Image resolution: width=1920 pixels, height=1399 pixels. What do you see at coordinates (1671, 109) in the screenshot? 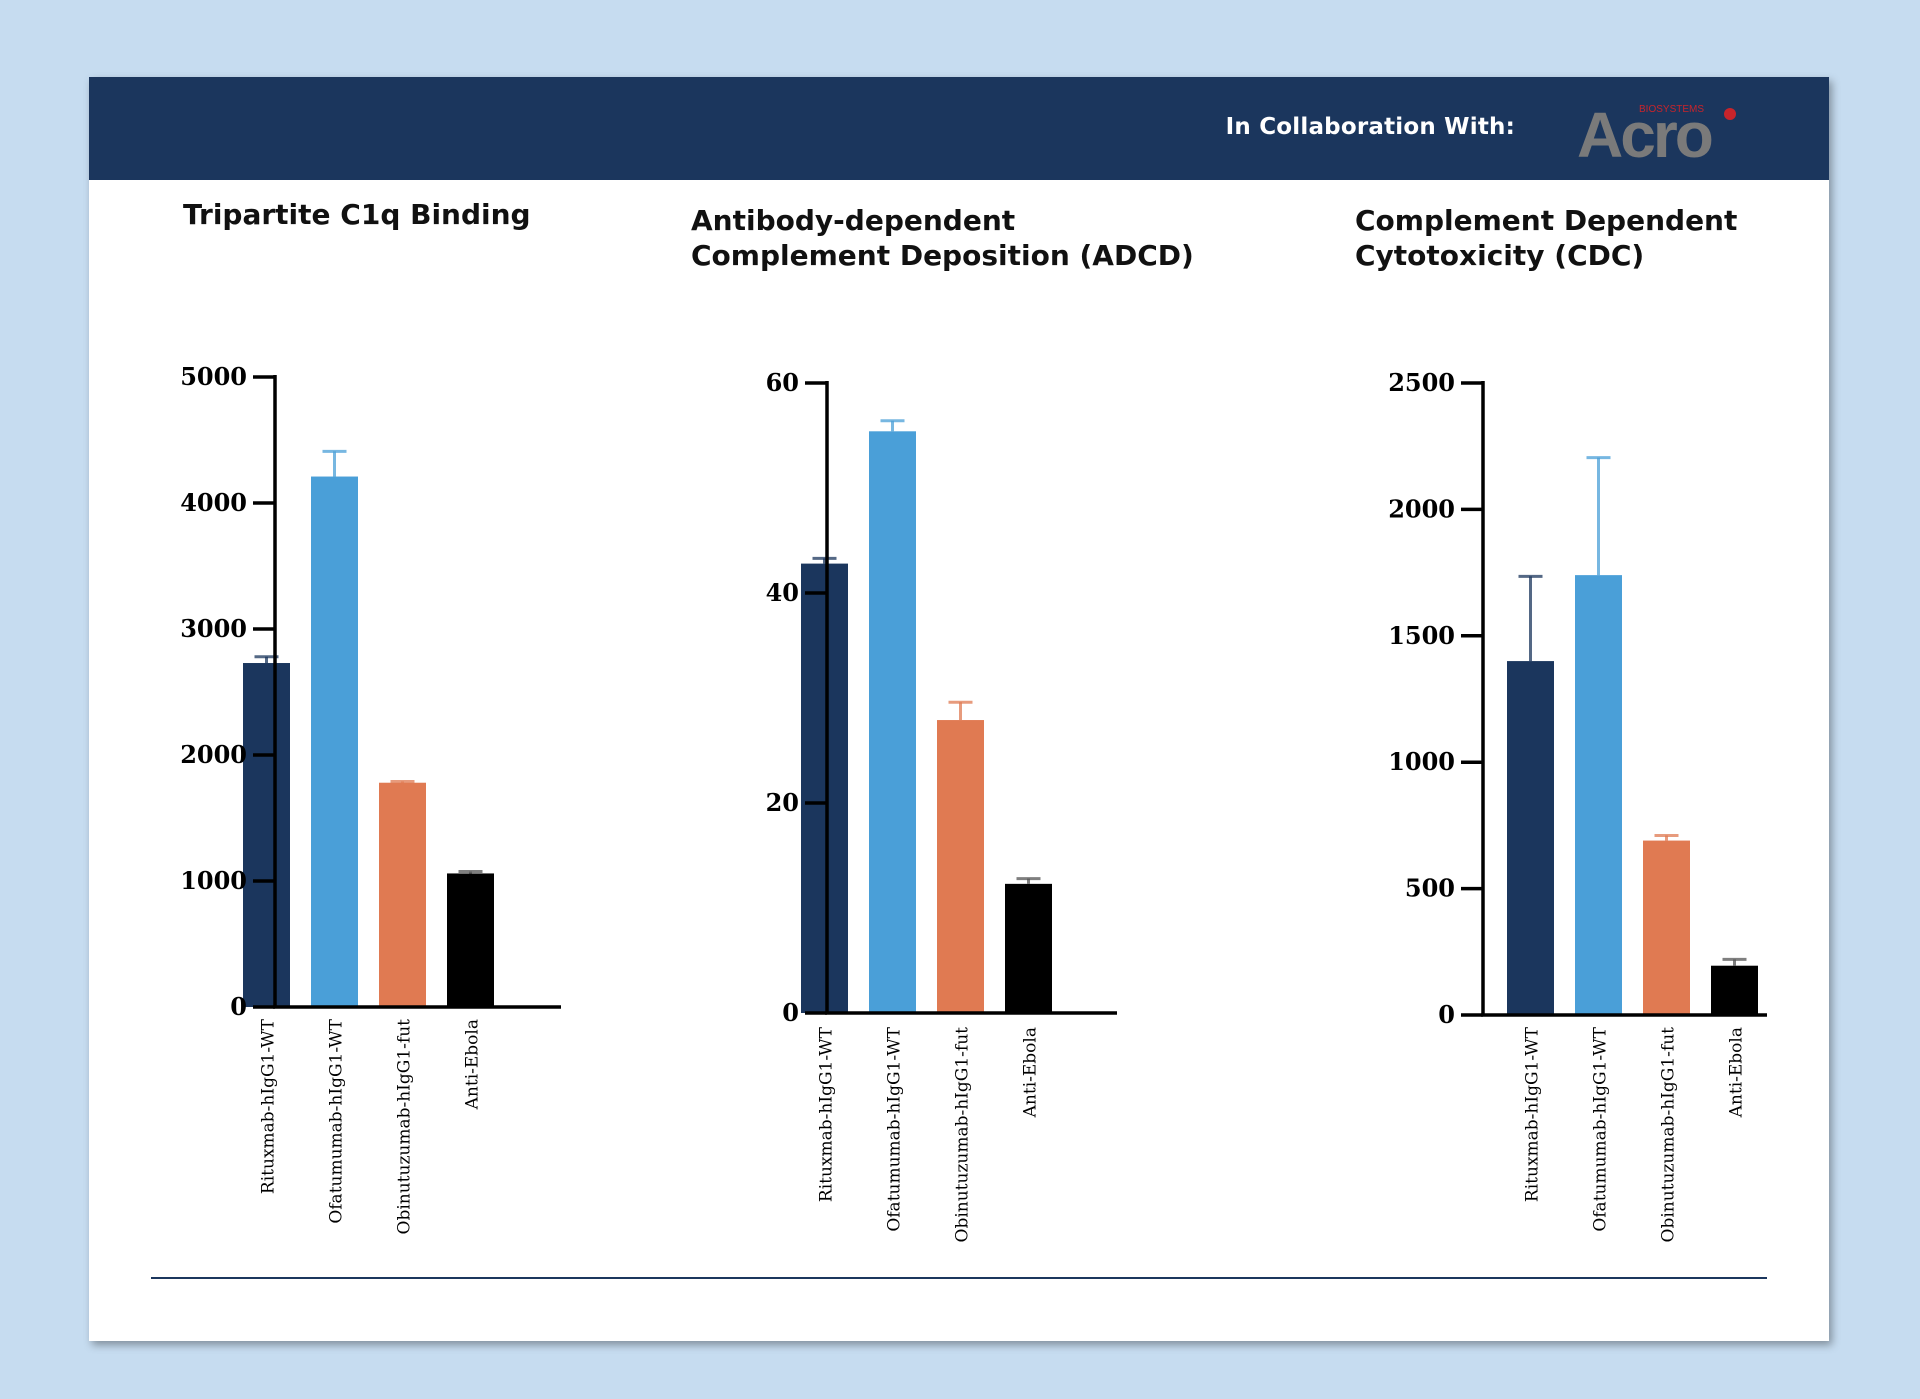
I see `logo-tagline: BIOSYSTEMS` at bounding box center [1671, 109].